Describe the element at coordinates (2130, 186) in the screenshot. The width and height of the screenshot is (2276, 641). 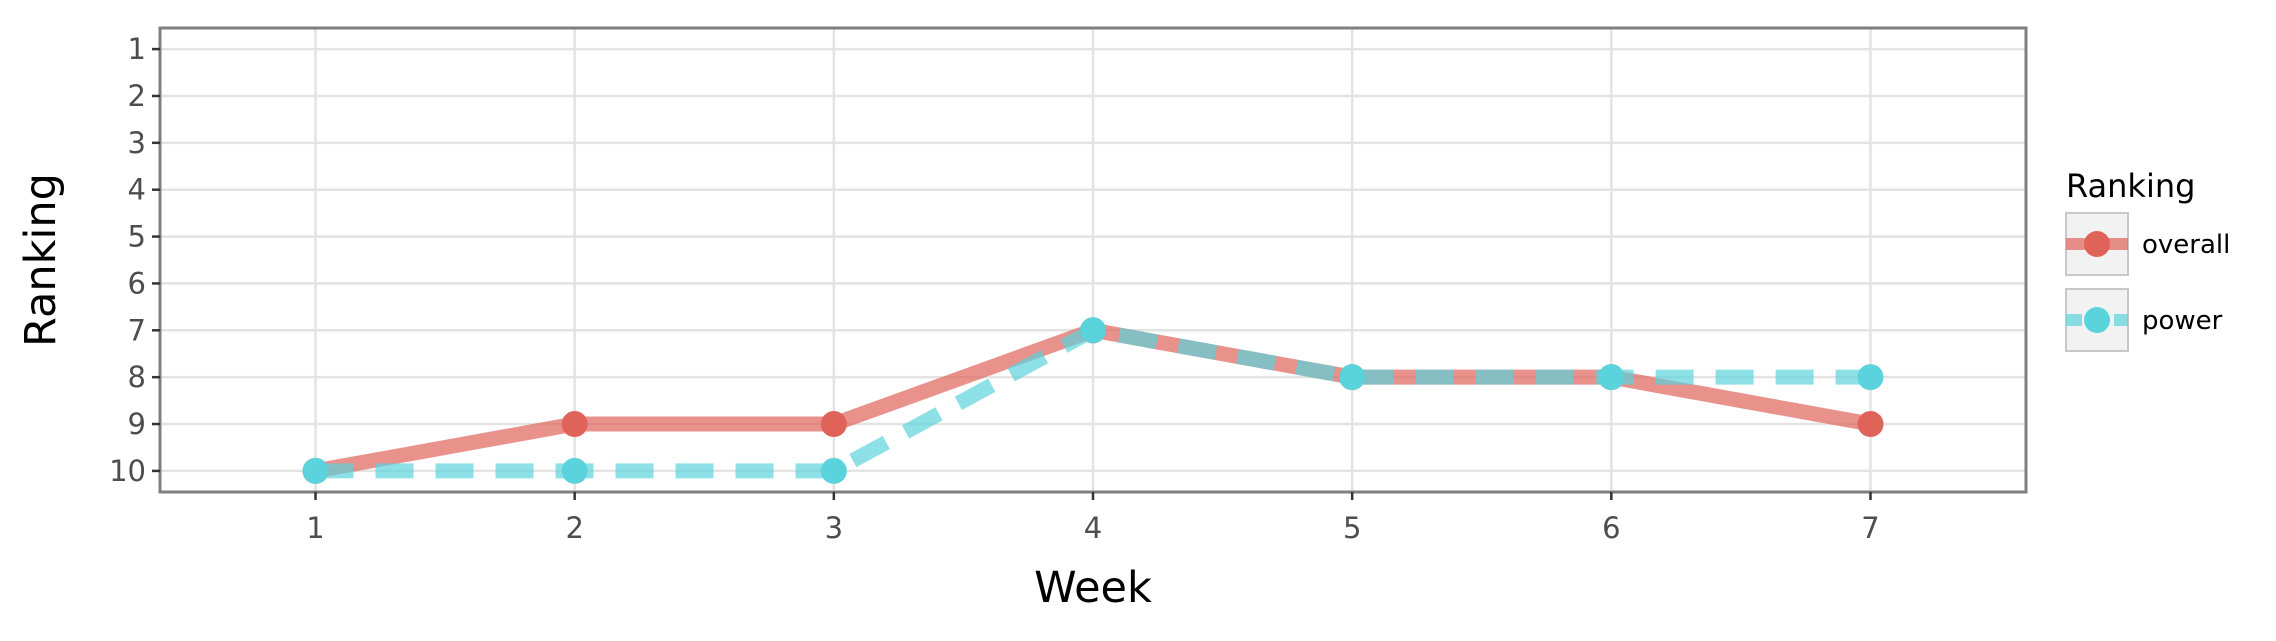
I see `legend-title: Ranking` at that location.